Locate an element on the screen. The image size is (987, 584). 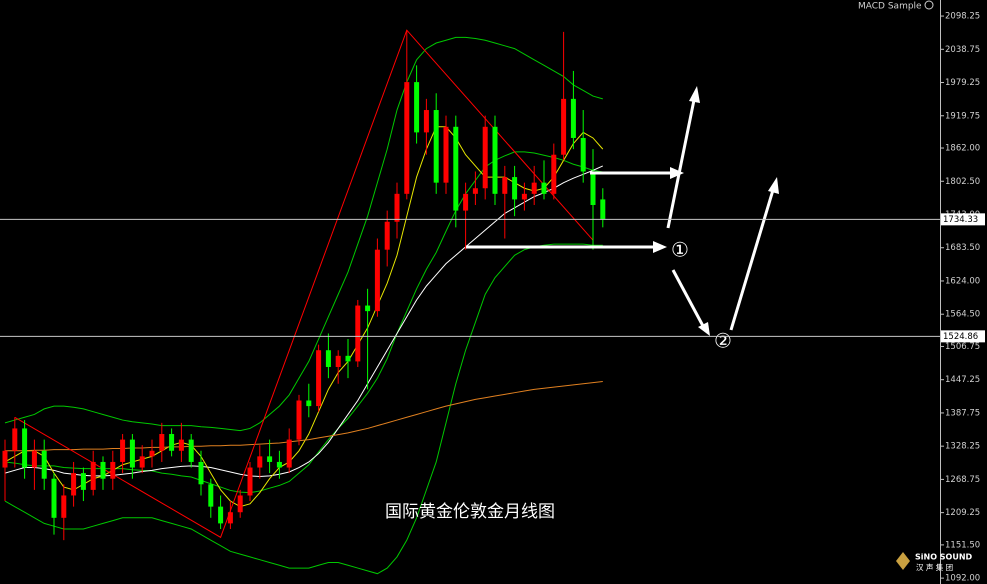
y-tick-label: 1979.25 is located at coordinates (962, 83).